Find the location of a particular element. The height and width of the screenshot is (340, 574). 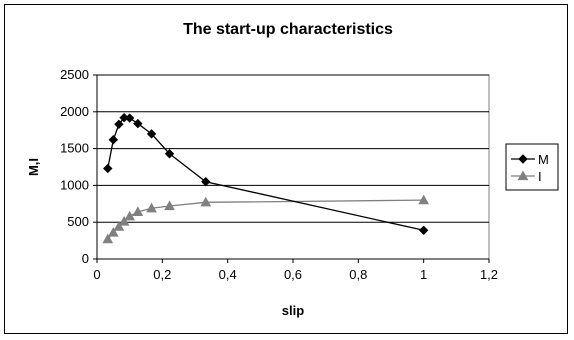

x-tick-label: 0,2 is located at coordinates (162, 274).